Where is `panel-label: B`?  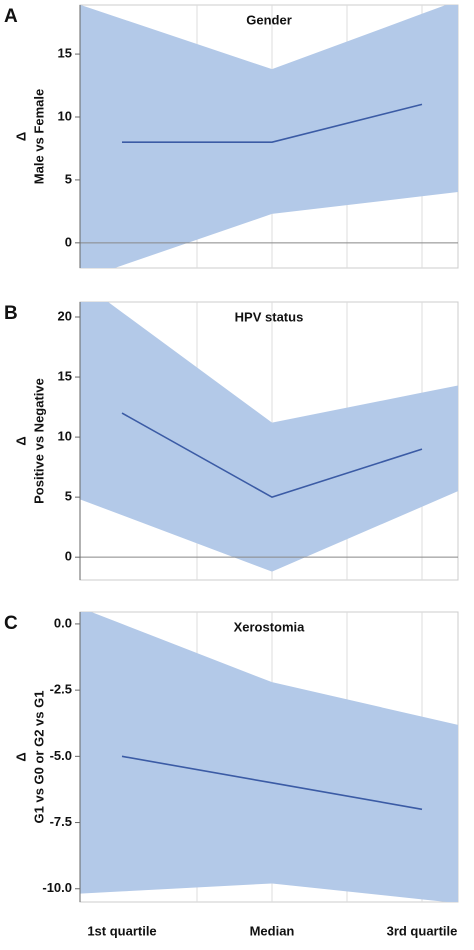 panel-label: B is located at coordinates (11, 313).